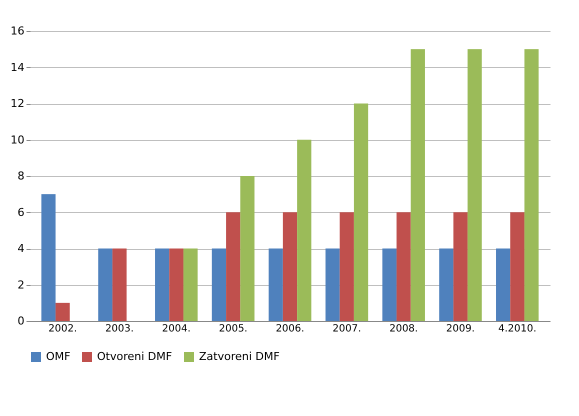  I want to click on x-tick-label: 2003., so click(119, 329).